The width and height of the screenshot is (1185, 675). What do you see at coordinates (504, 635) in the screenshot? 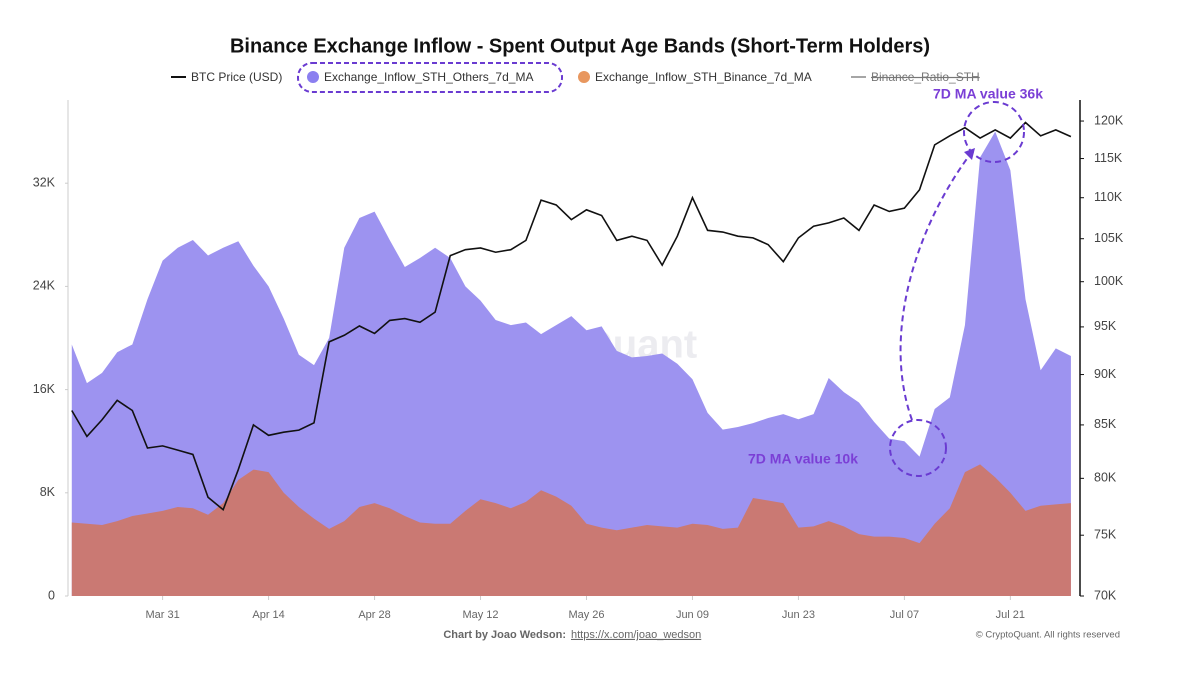
I see `footer-credit: Chart by Joao Wedson:` at bounding box center [504, 635].